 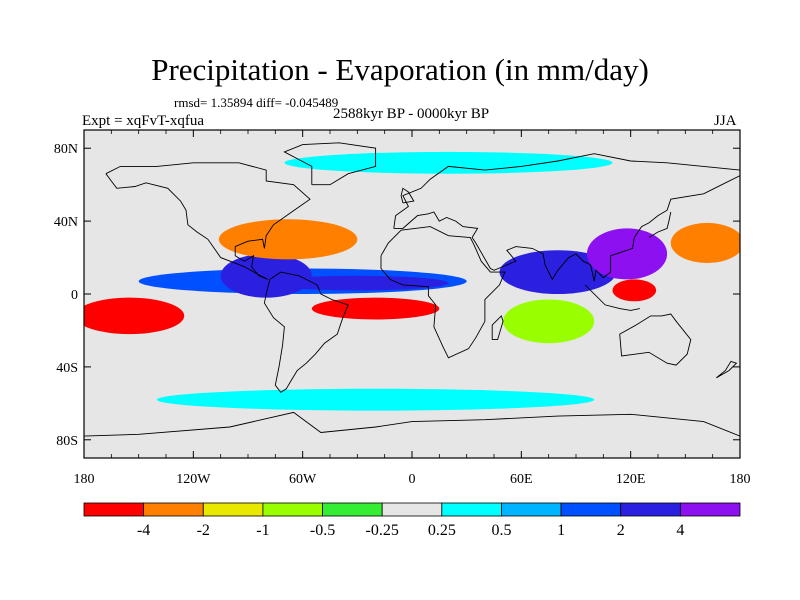 What do you see at coordinates (655, 339) in the screenshot?
I see `coastline-australia` at bounding box center [655, 339].